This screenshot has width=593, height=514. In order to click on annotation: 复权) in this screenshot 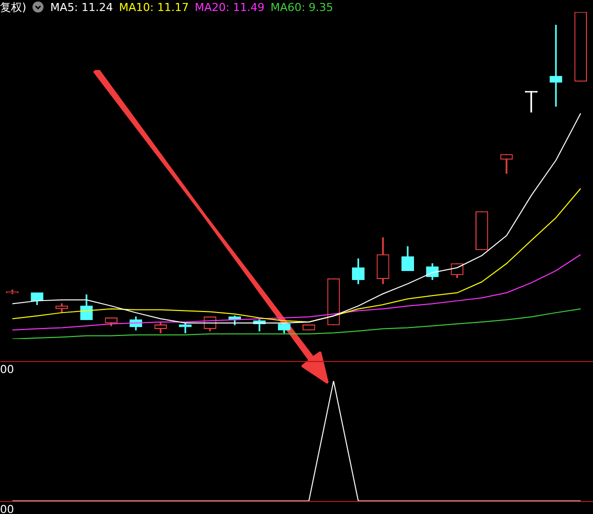, I will do `click(13, 7)`.